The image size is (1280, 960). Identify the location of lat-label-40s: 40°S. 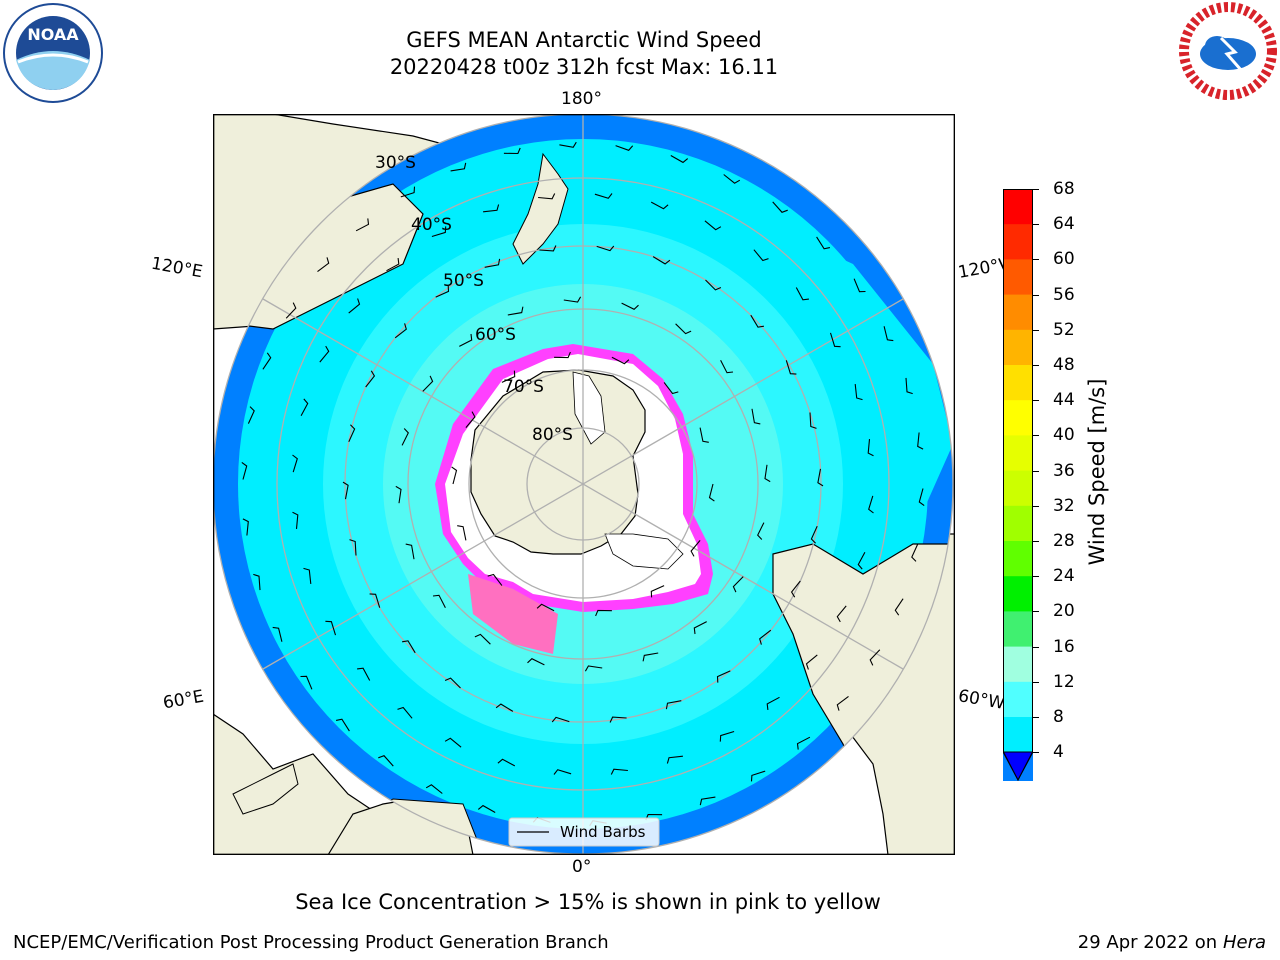
(431, 225).